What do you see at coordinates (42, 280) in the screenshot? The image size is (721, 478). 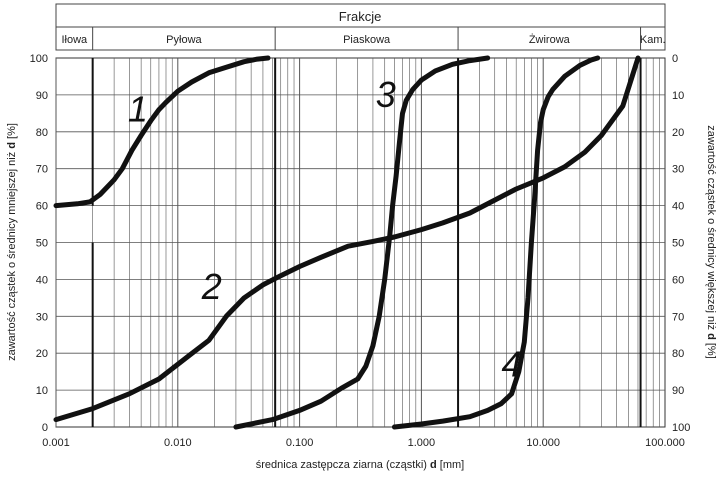 I see `left-y-tick-label: 40` at bounding box center [42, 280].